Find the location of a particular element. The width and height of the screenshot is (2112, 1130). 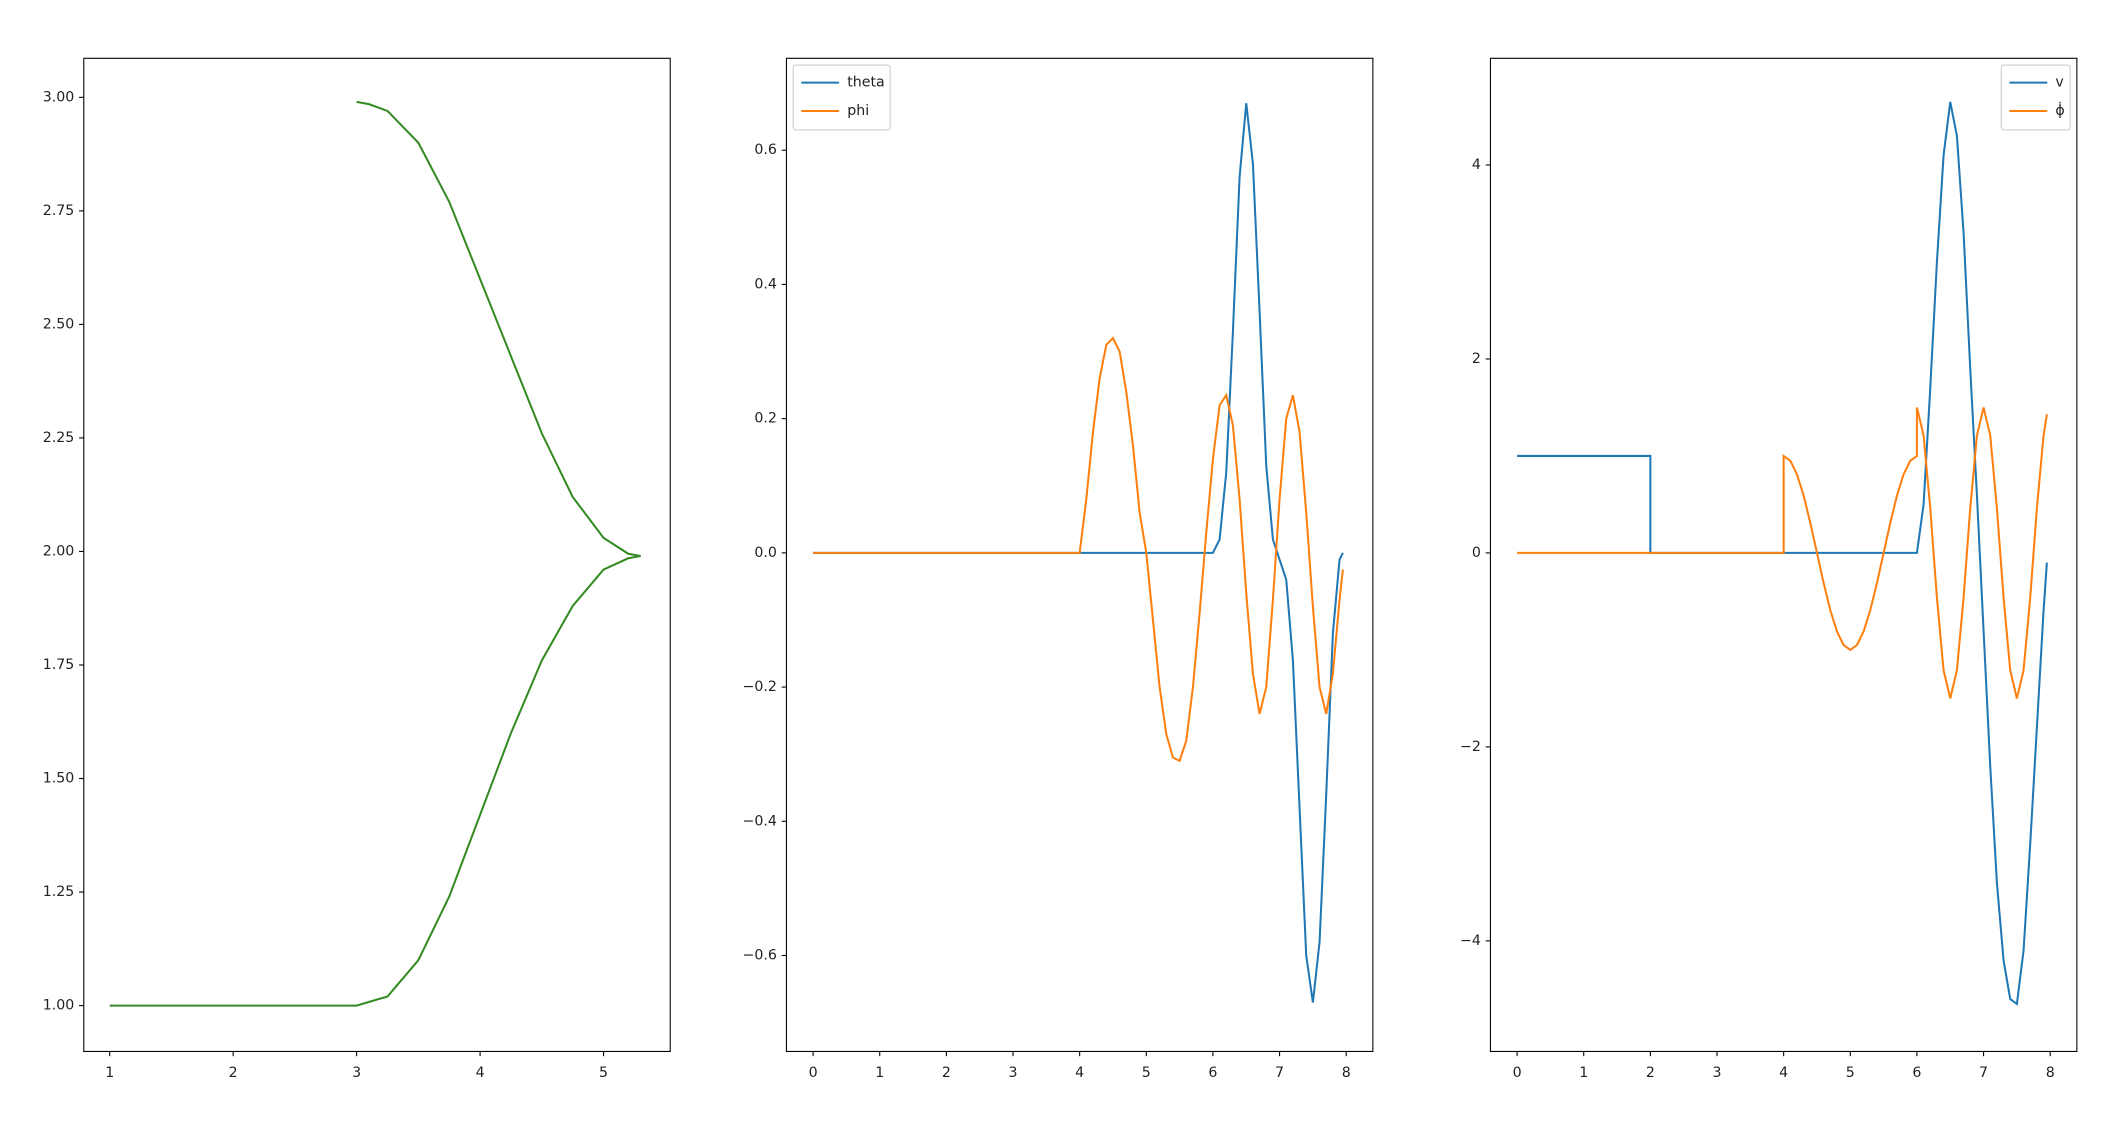

y-tick-label: 2.50 is located at coordinates (59, 324).